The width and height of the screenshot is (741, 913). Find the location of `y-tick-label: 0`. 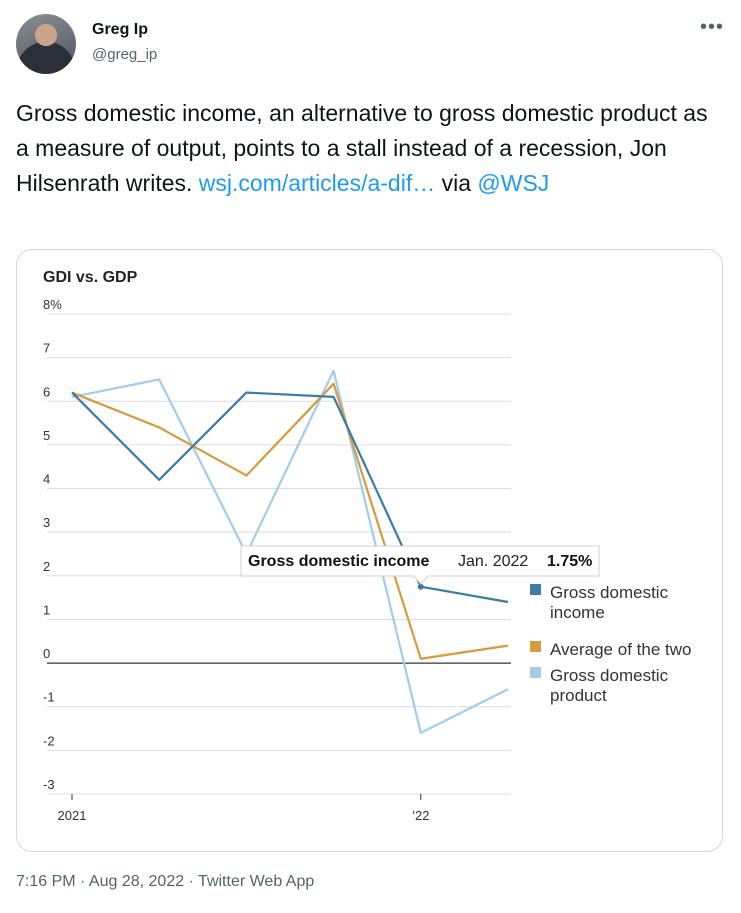

y-tick-label: 0 is located at coordinates (46, 653).